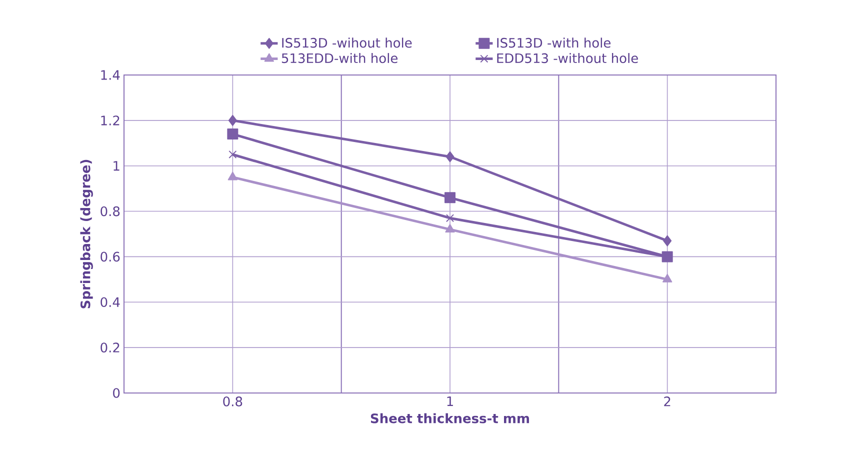 This screenshot has height=457, width=844. What do you see at coordinates (86, 234) in the screenshot?
I see `y-axis-title: Springback (degree)` at bounding box center [86, 234].